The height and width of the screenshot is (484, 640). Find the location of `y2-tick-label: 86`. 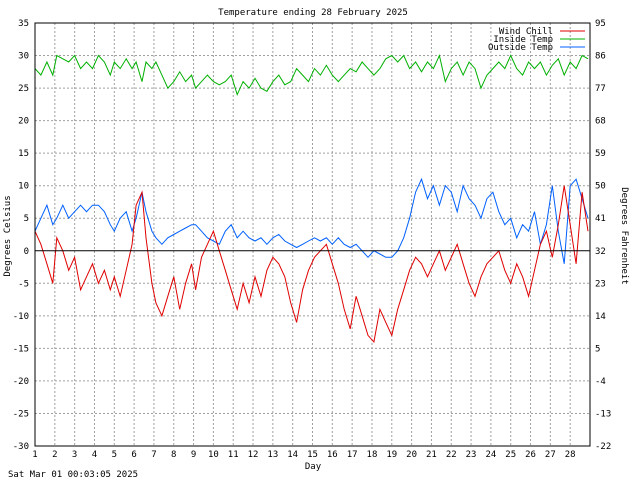

y2-tick-label: 86 is located at coordinates (600, 57).